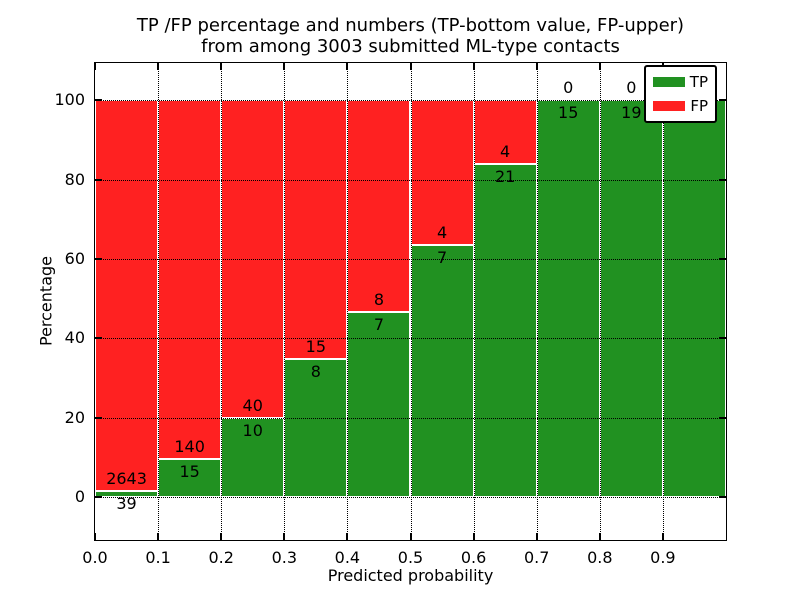 This screenshot has height=600, width=800. What do you see at coordinates (536, 557) in the screenshot?
I see `x-tick-label: 0.7` at bounding box center [536, 557].